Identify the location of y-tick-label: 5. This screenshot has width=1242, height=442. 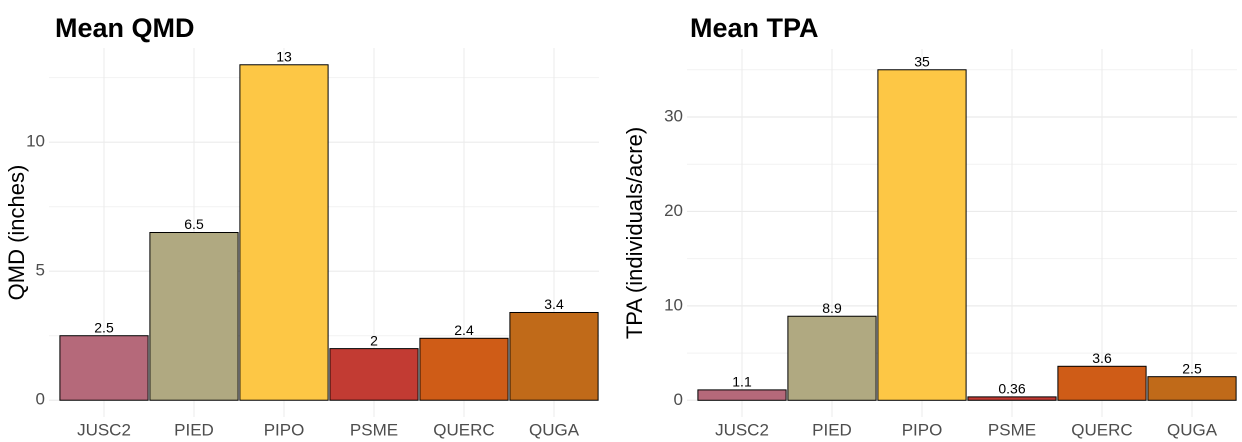
(40, 270).